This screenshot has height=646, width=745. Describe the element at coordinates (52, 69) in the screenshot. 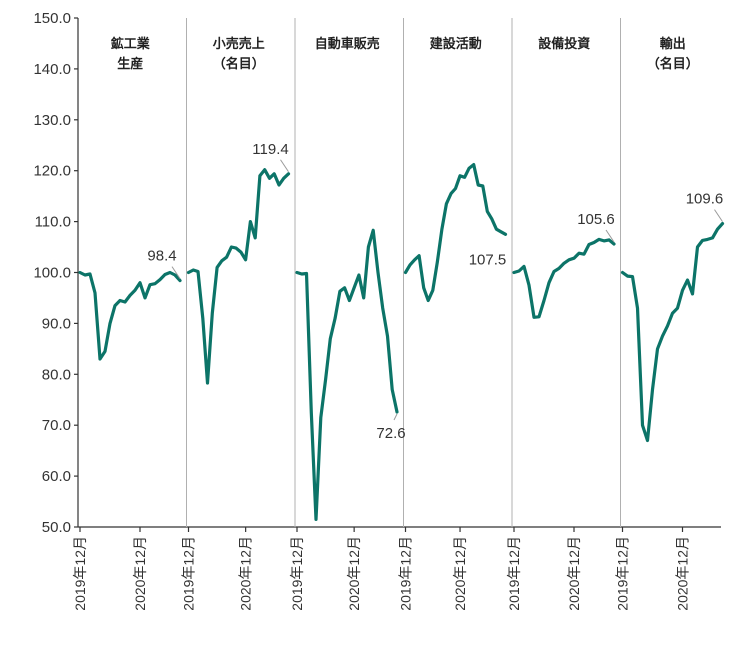

I see `y-tick-label: 140.0` at that location.